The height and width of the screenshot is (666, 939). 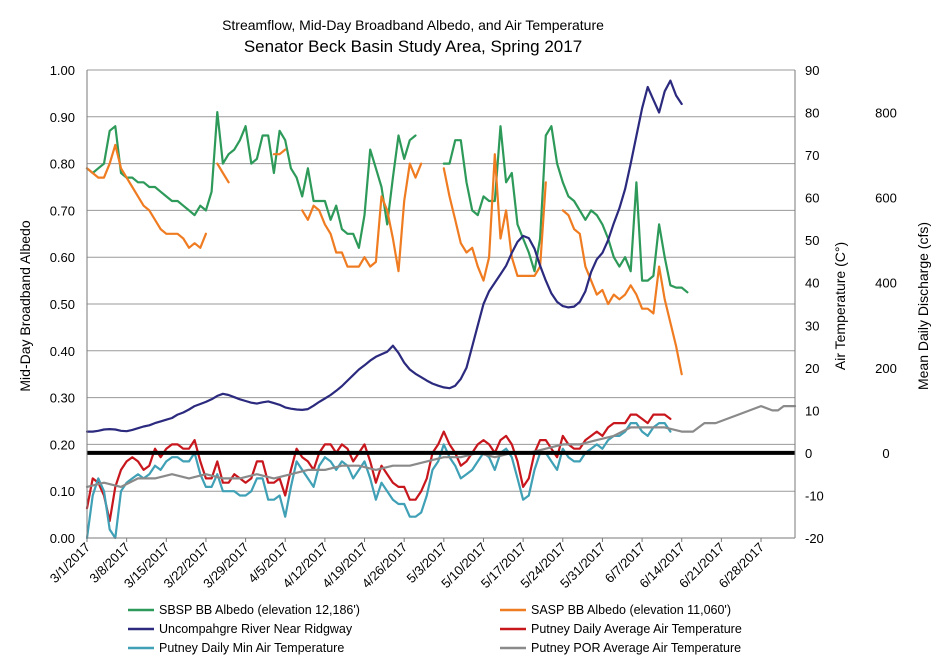 What do you see at coordinates (812, 368) in the screenshot?
I see `y-right-tick-label: 20` at bounding box center [812, 368].